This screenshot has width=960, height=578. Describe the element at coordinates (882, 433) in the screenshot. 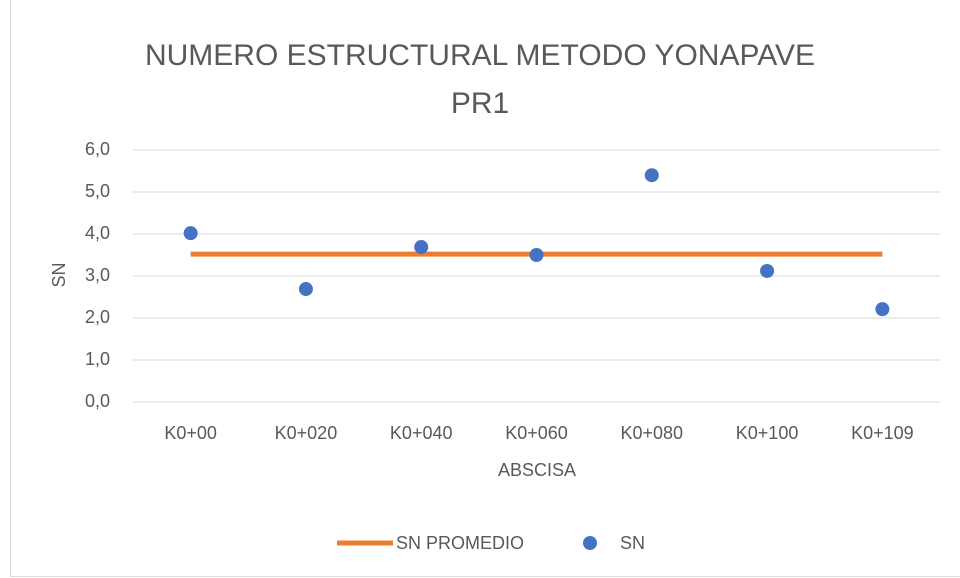

I see `x-tick-label: K0+109` at that location.